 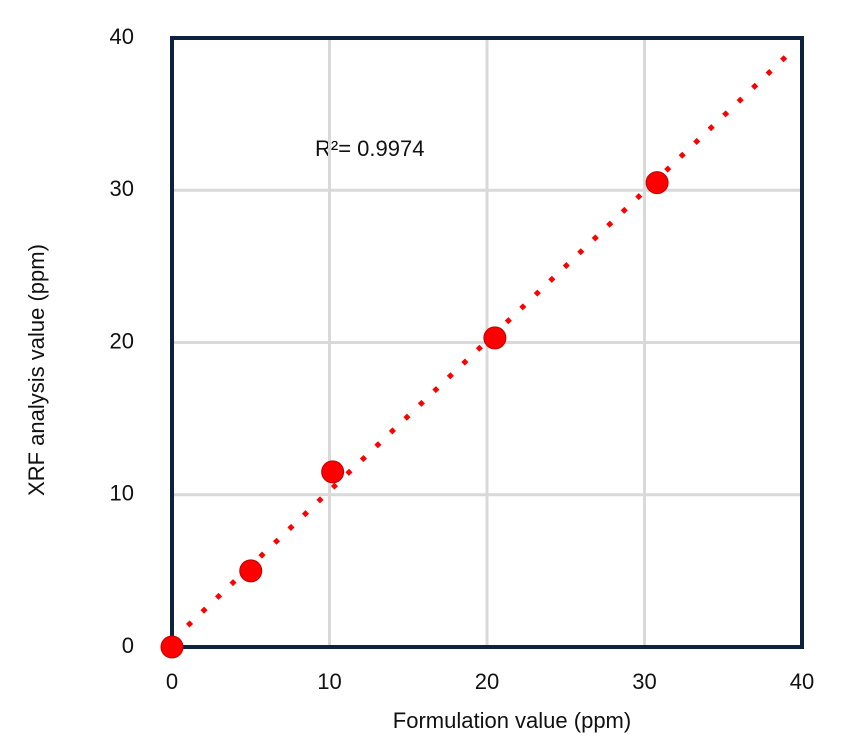 What do you see at coordinates (172, 681) in the screenshot?
I see `x-tick-label: 0` at bounding box center [172, 681].